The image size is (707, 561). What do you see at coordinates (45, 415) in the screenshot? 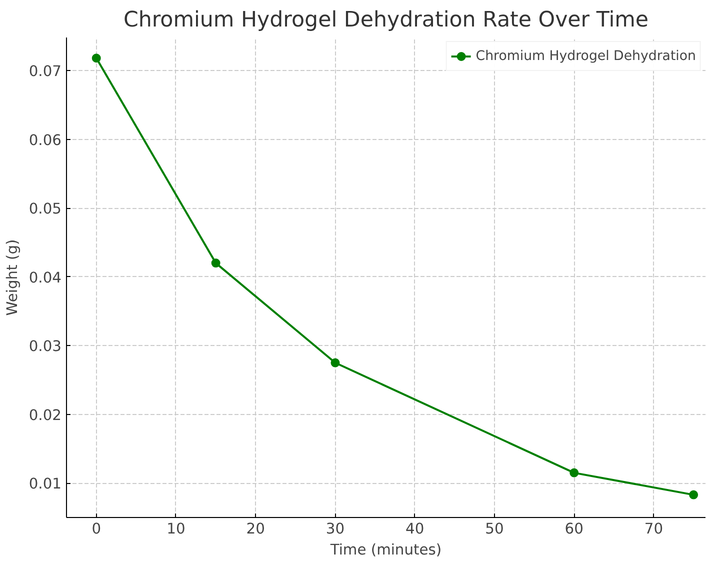
I see `y-tick-label: 0.02` at bounding box center [45, 415].